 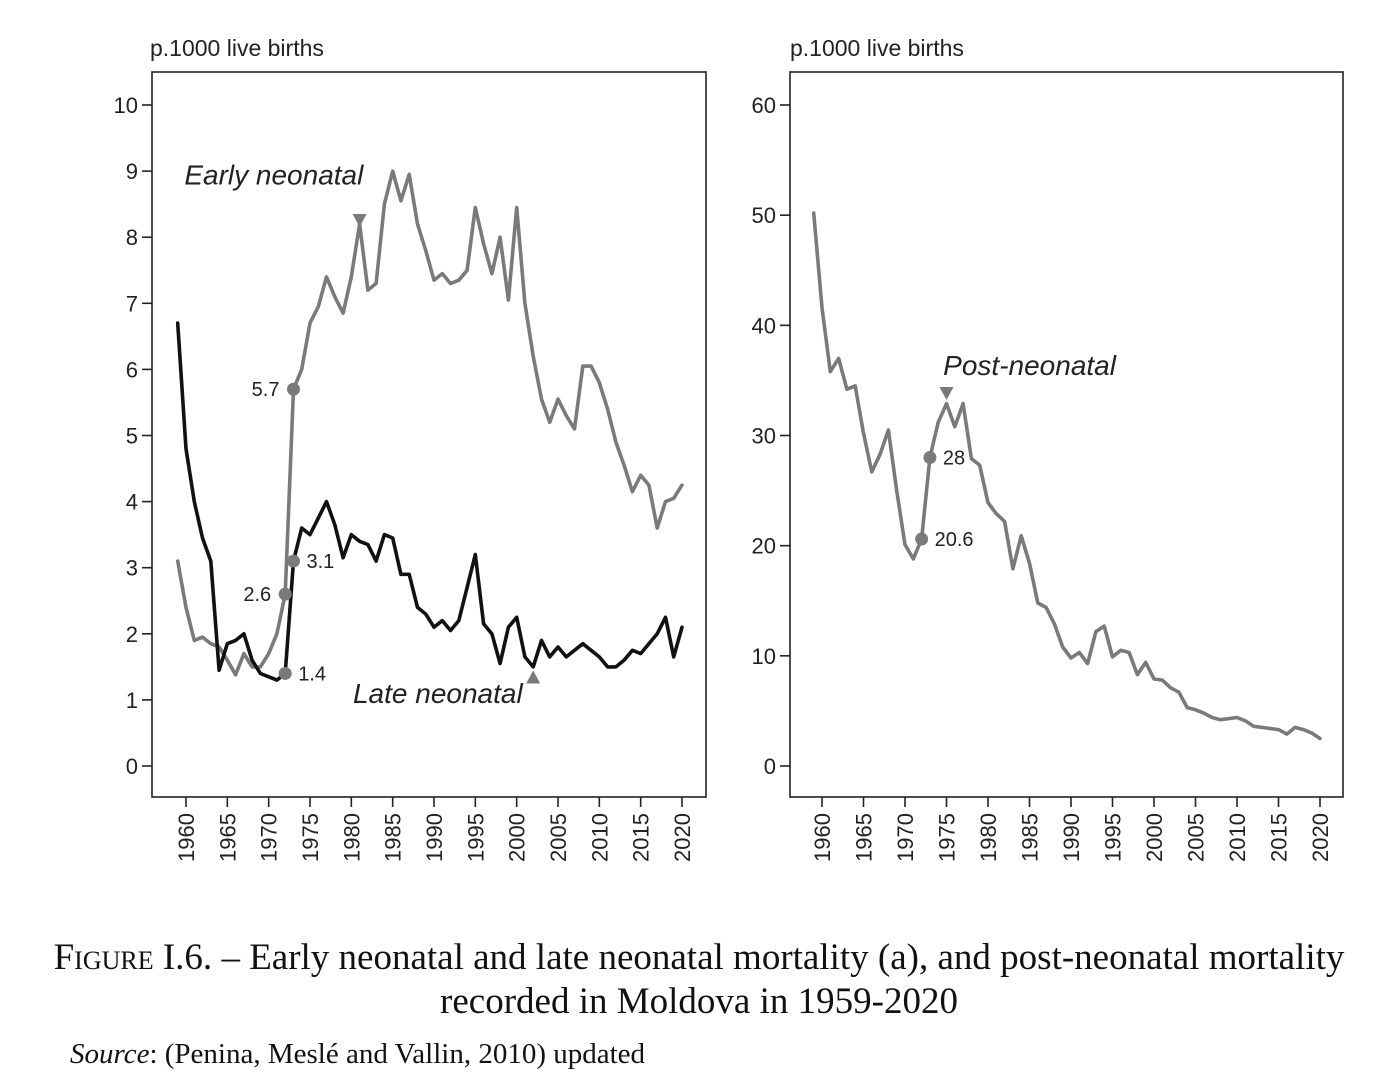 What do you see at coordinates (682, 837) in the screenshot?
I see `left-xtick-label: 2020` at bounding box center [682, 837].